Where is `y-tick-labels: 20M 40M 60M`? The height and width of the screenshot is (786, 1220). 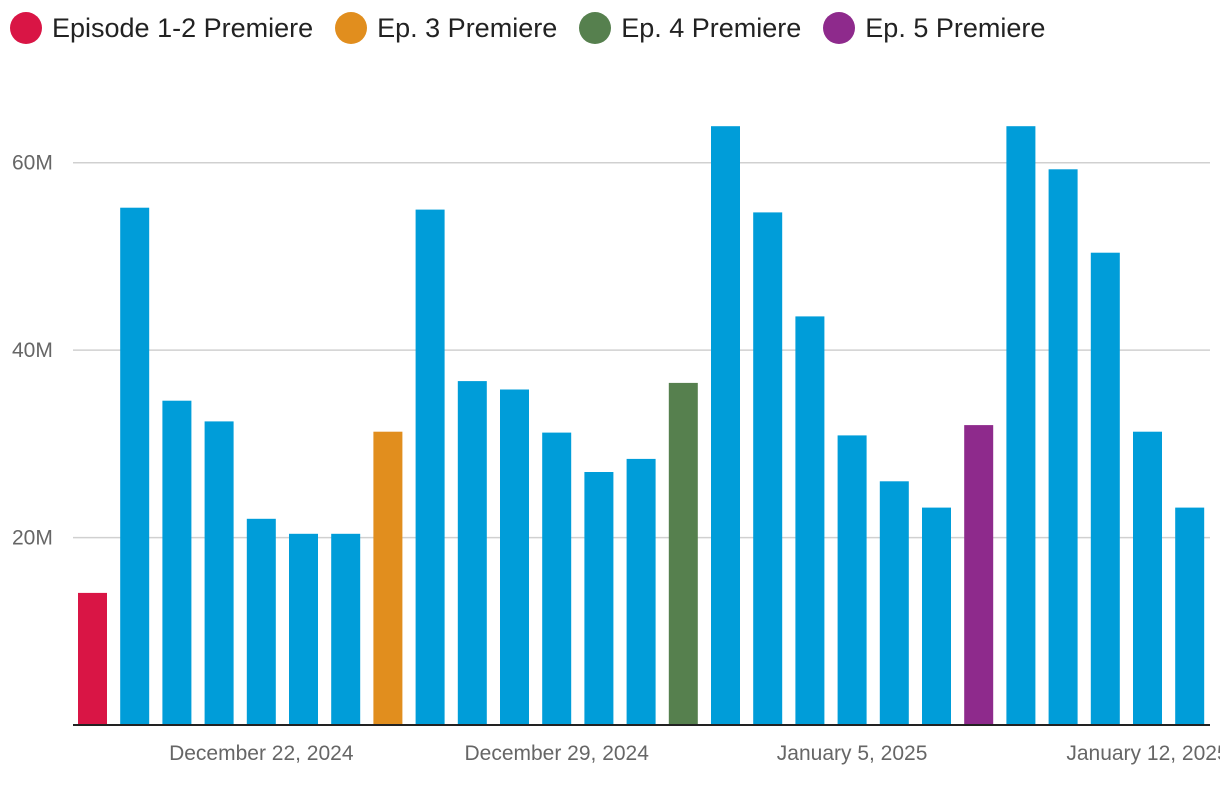
y-tick-labels: 20M 40M 60M is located at coordinates (32, 351).